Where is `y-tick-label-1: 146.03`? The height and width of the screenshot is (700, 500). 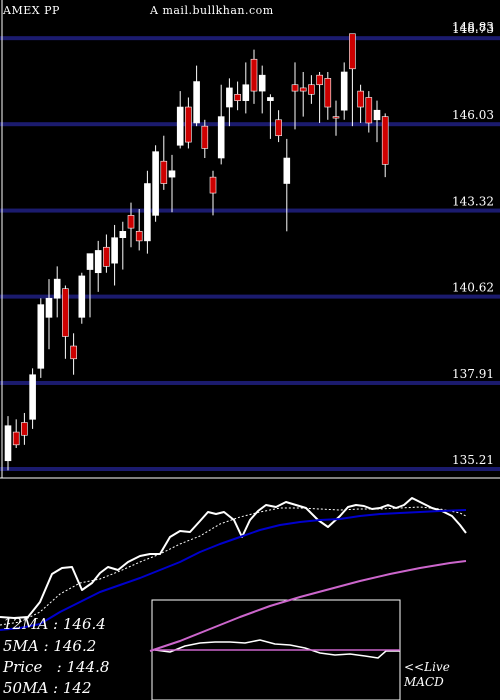 y-tick-label-1: 146.03 is located at coordinates (473, 115).